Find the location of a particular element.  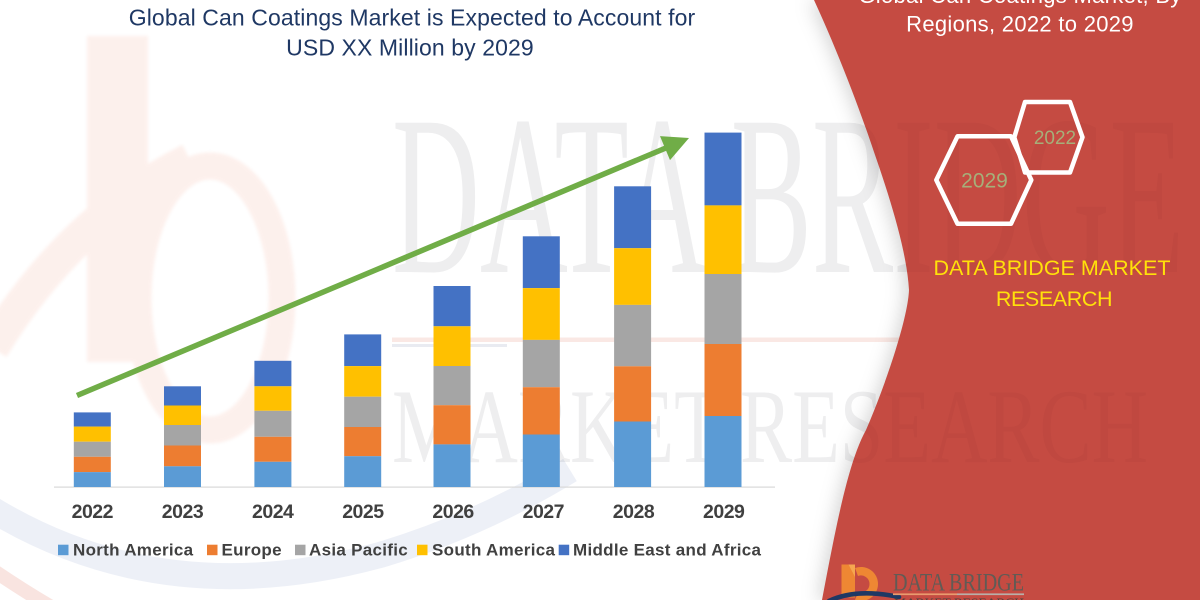

svg-text: 2028 is located at coordinates (634, 512).